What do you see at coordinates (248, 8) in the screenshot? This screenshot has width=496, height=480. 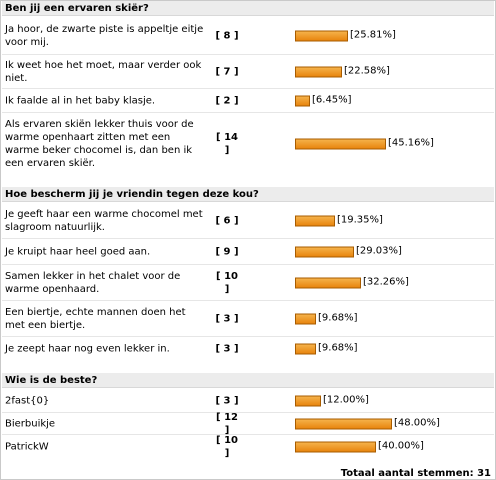 I see `question-title: Ben jij een ervaren skiër?` at bounding box center [248, 8].